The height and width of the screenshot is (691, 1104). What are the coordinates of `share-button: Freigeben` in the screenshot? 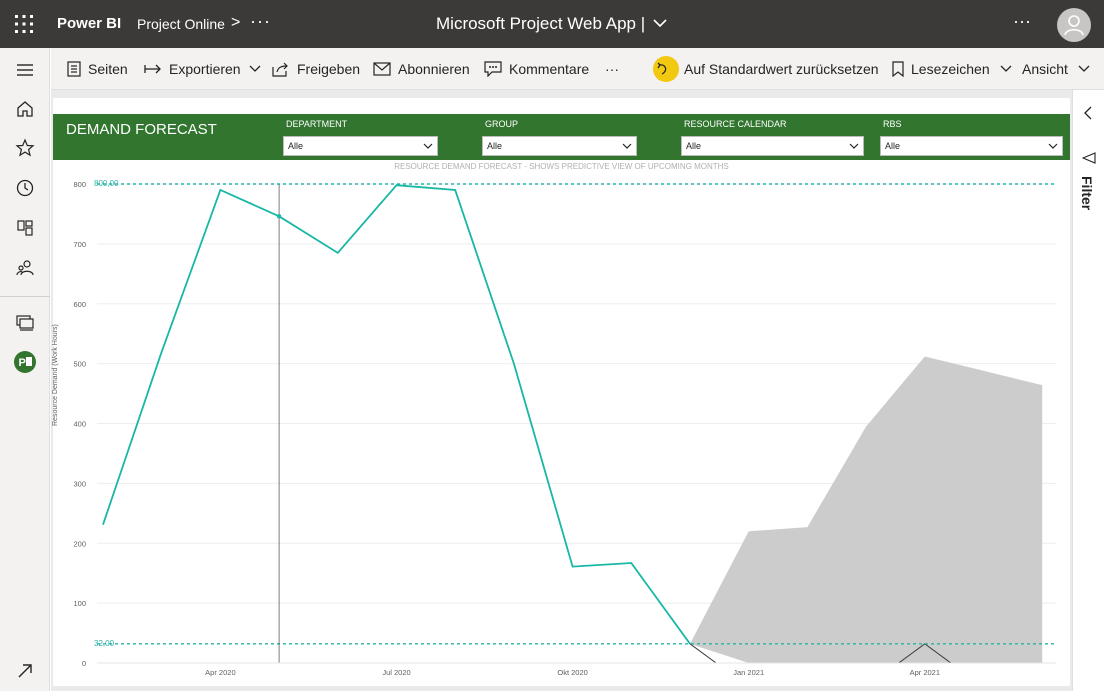 It's located at (316, 69).